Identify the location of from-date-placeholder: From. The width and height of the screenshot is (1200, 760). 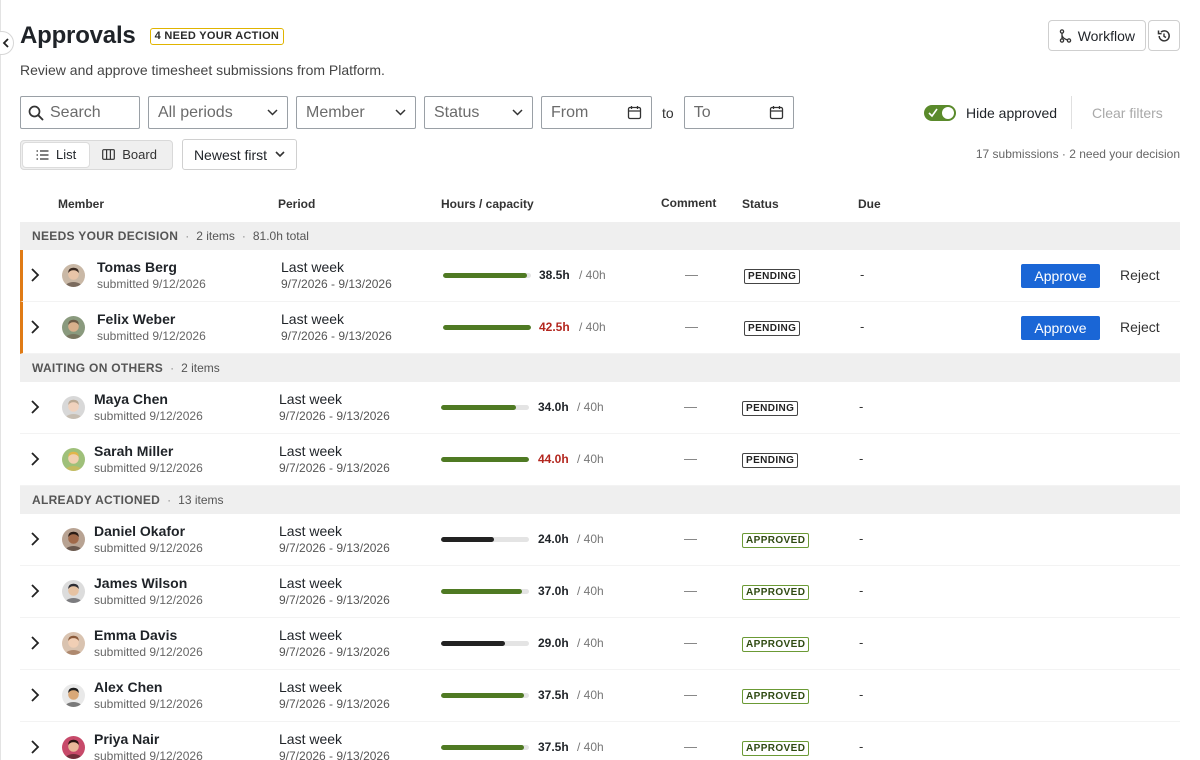
(570, 112).